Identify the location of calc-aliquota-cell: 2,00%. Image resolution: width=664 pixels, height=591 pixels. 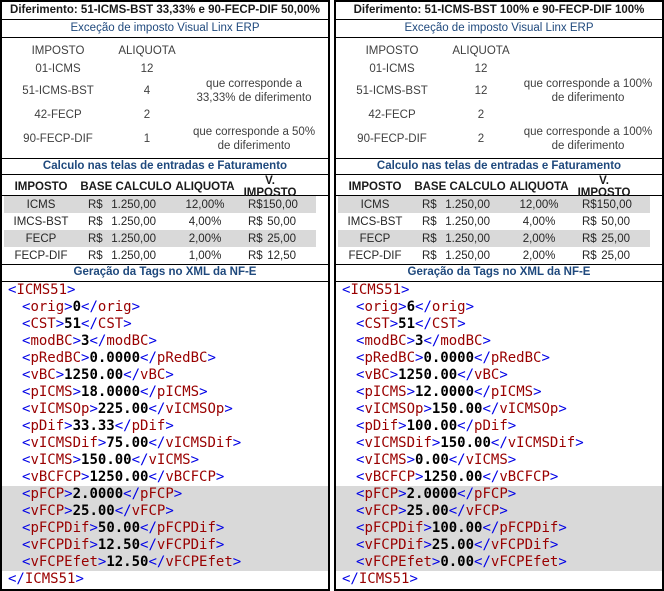
(539, 238).